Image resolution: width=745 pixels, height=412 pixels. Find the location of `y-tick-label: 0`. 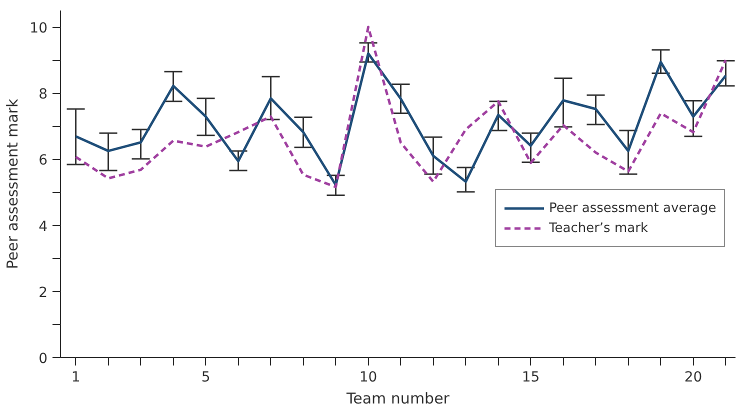

y-tick-label: 0 is located at coordinates (43, 359).